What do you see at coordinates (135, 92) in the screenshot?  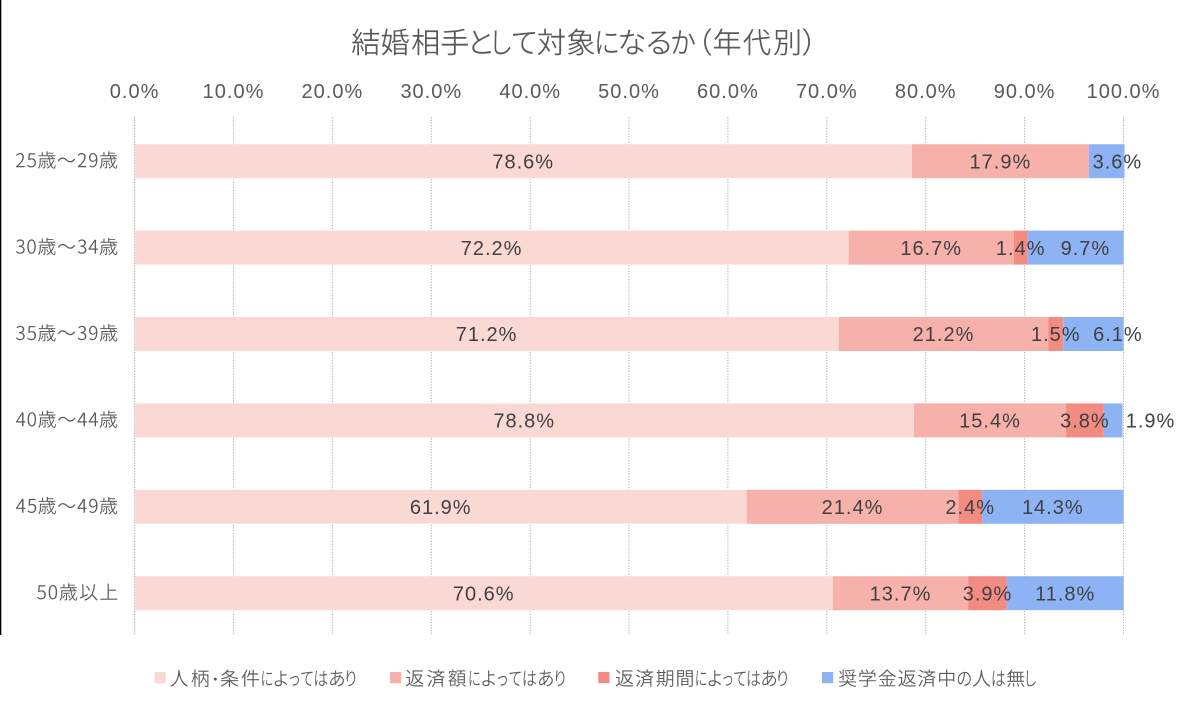 I see `svg-text: 0.0%` at bounding box center [135, 92].